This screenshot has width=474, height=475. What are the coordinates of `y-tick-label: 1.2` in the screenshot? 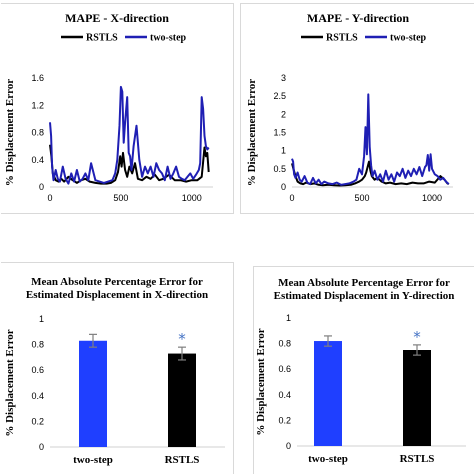 It's located at (37, 105).